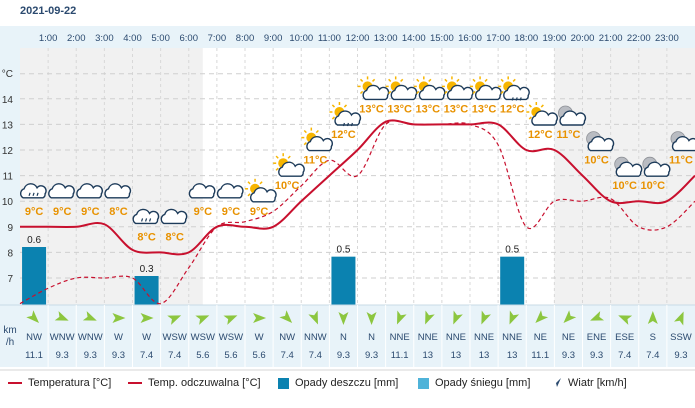 Image resolution: width=695 pixels, height=408 pixels. I want to click on y-unit-label: °C, so click(7, 74).